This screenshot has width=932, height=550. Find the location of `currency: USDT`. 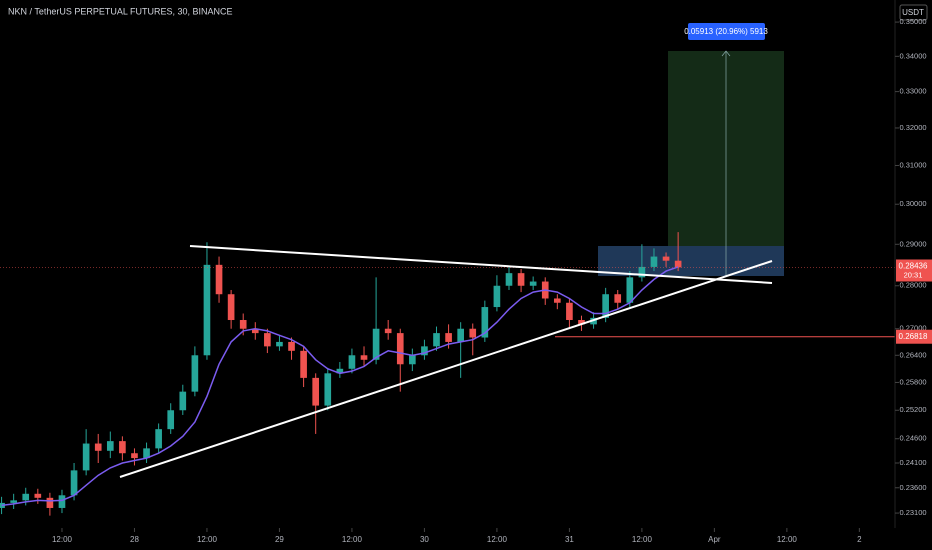

currency: USDT is located at coordinates (913, 12).